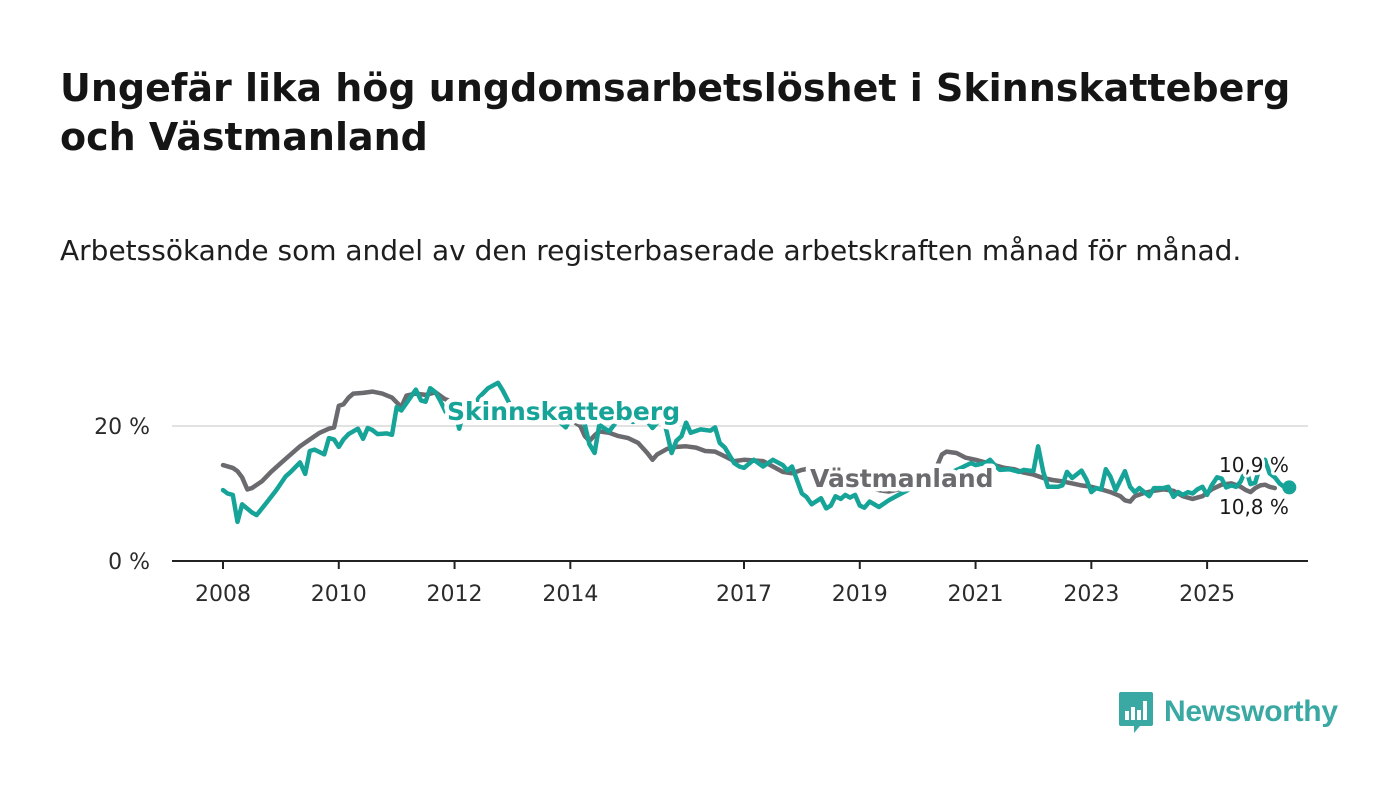 Image resolution: width=1400 pixels, height=794 pixels. What do you see at coordinates (129, 562) in the screenshot?
I see `y-tick-label: 0 %` at bounding box center [129, 562].